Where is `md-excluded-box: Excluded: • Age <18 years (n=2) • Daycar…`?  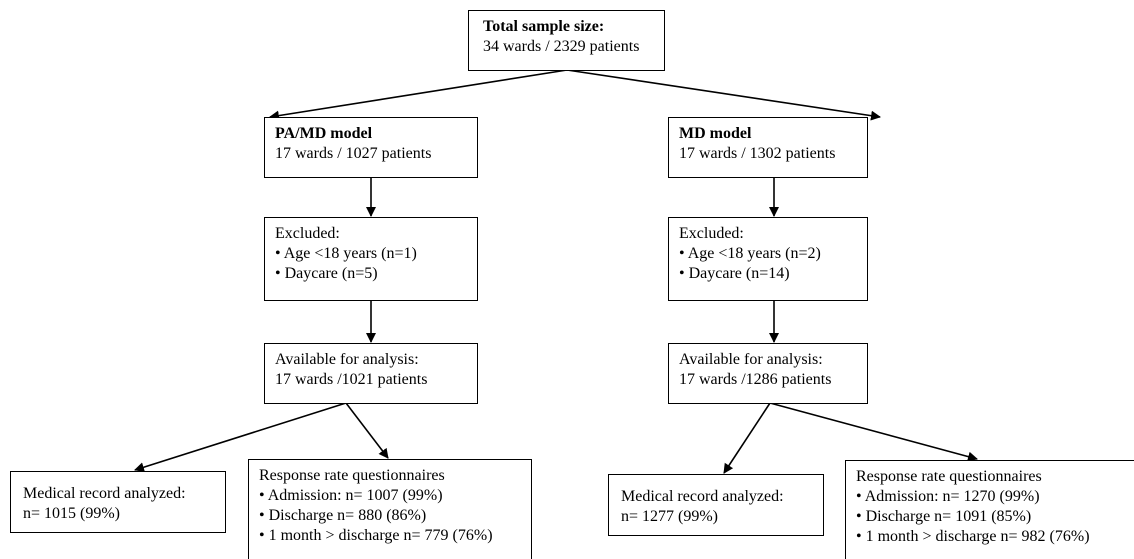
md-excluded-box: Excluded: • Age <18 years (n=2) • Daycar… is located at coordinates (768, 259).